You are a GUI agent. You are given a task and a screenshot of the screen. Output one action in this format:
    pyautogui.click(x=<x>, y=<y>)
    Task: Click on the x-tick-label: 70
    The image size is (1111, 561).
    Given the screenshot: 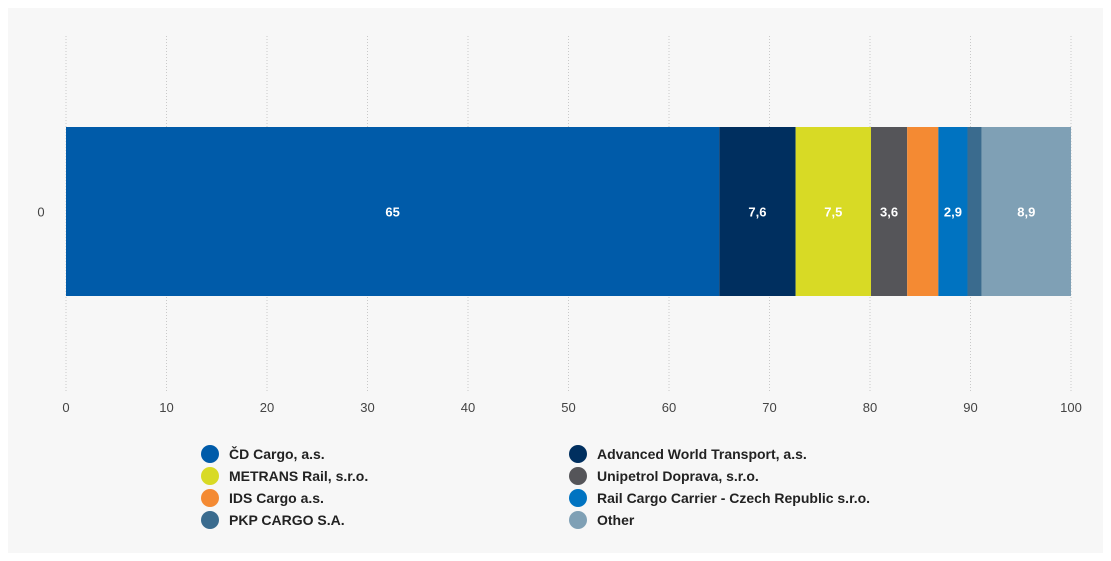 What is the action you would take?
    pyautogui.click(x=769, y=407)
    